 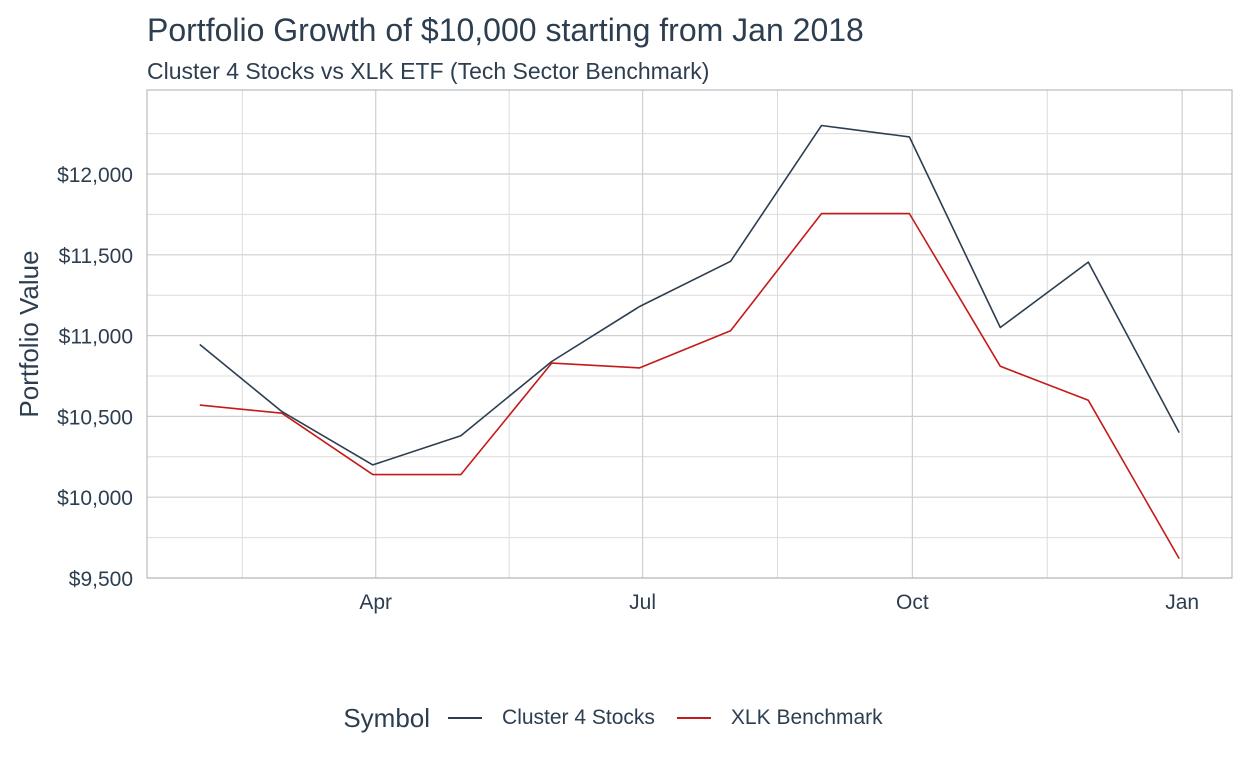 What do you see at coordinates (642, 602) in the screenshot?
I see `x-tick-label: Jul` at bounding box center [642, 602].